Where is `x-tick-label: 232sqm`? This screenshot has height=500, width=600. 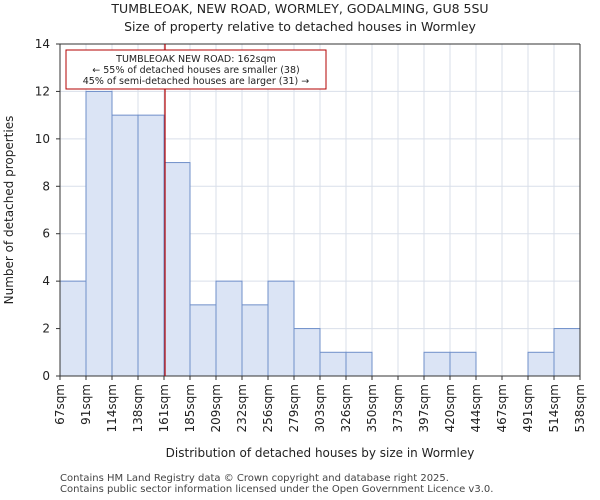 x-tick-label: 232sqm is located at coordinates (242, 408).